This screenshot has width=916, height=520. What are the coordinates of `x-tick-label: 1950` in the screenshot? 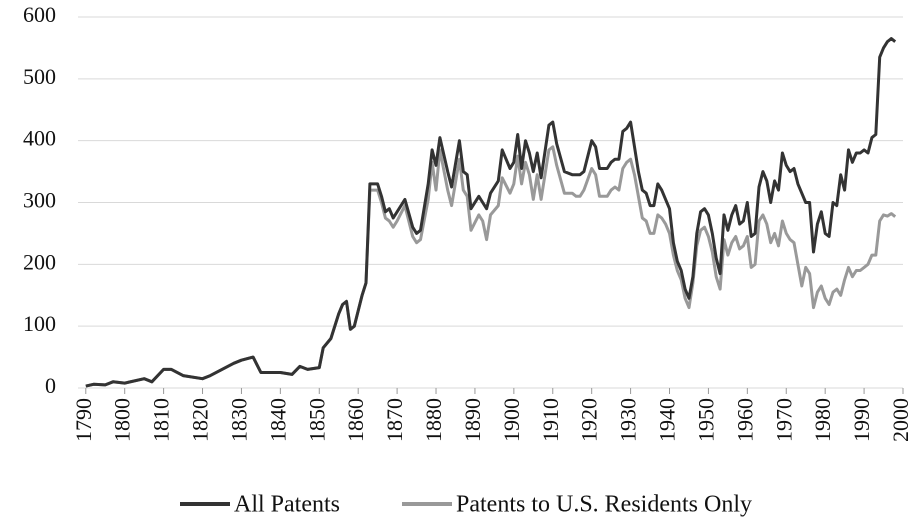 It's located at (705, 420).